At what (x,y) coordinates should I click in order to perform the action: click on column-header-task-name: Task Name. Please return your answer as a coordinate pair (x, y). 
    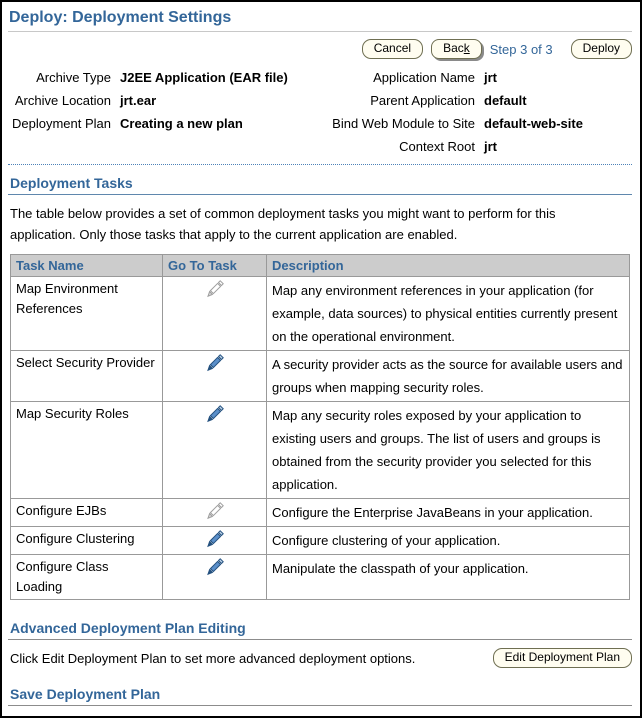
    Looking at the image, I should click on (86, 265).